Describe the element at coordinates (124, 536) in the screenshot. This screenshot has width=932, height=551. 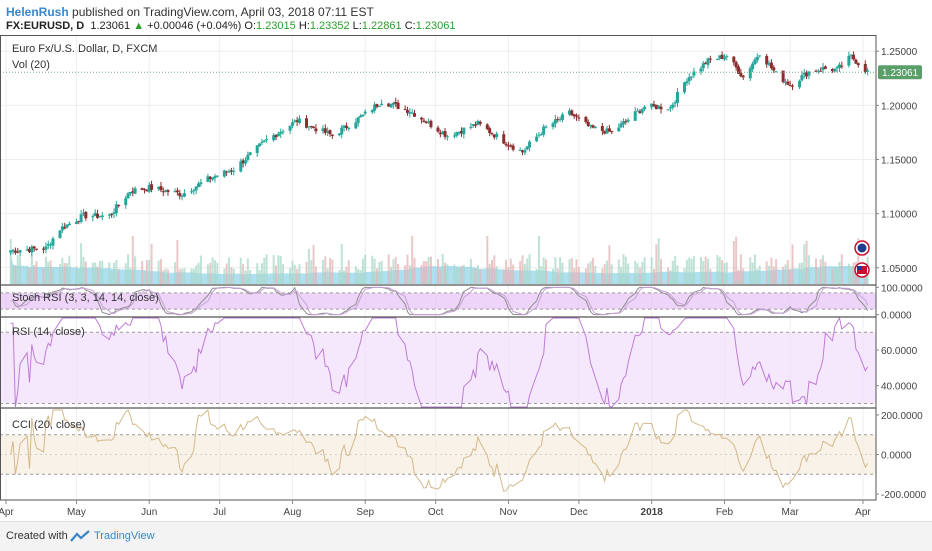
I see `tradingview-brand-link: TradingView` at that location.